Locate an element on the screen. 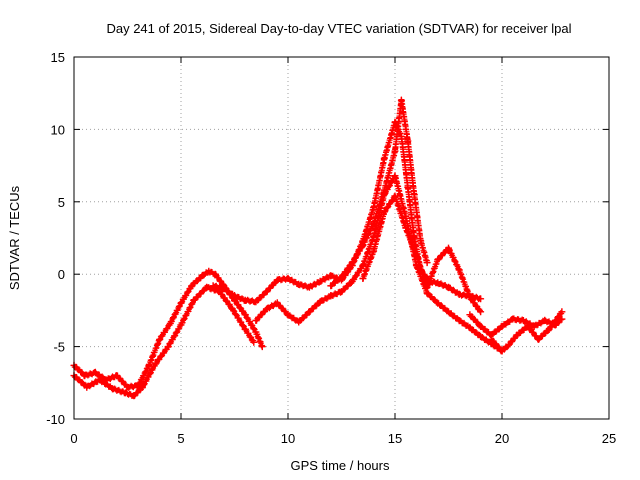  x-tick-label: 25 is located at coordinates (609, 438).